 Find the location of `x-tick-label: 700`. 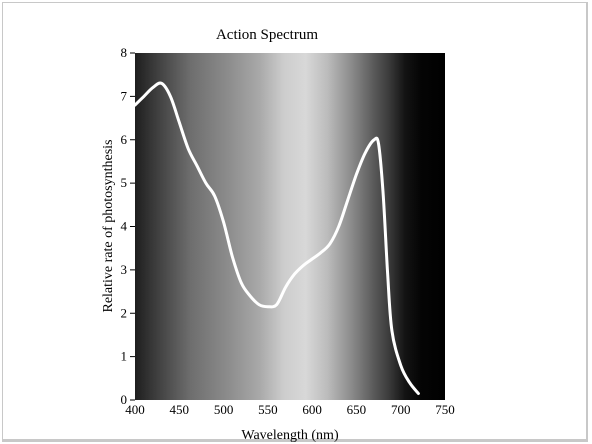

x-tick-label: 700 is located at coordinates (401, 409).